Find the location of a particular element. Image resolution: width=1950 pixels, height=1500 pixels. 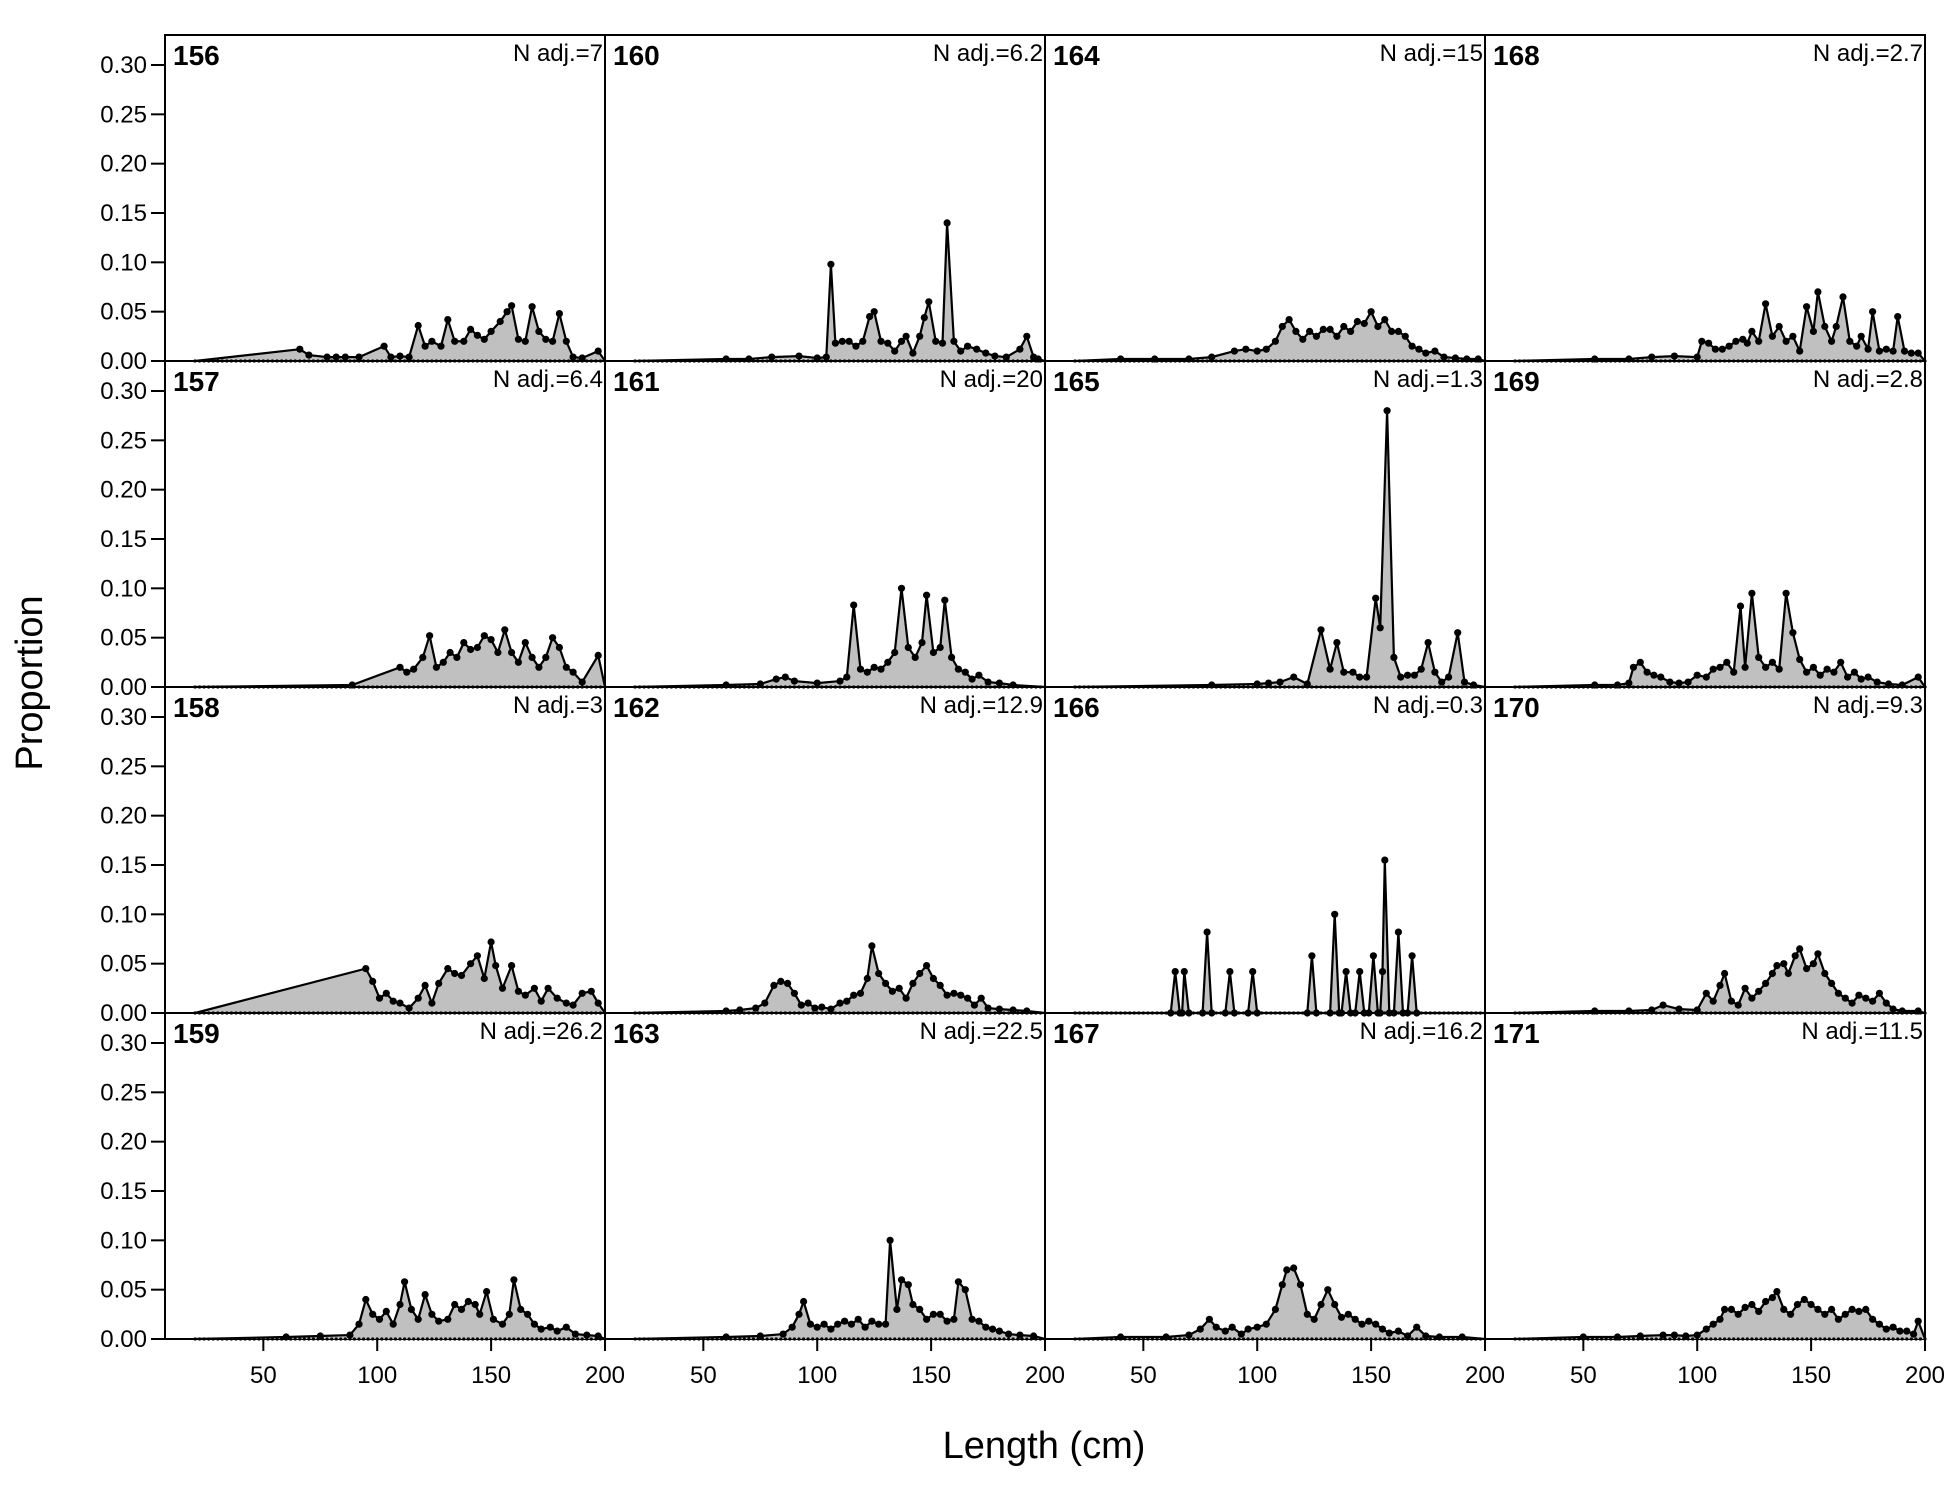

y-tick-label: 0.10 is located at coordinates (123, 262).